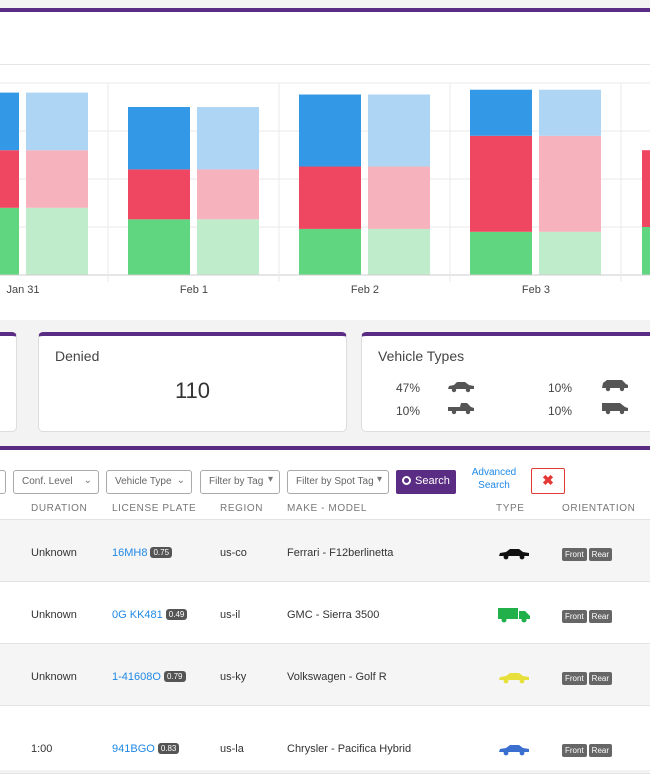 This screenshot has height=774, width=650. What do you see at coordinates (136, 677) in the screenshot?
I see `license-plate-link: 1-41608O` at bounding box center [136, 677].